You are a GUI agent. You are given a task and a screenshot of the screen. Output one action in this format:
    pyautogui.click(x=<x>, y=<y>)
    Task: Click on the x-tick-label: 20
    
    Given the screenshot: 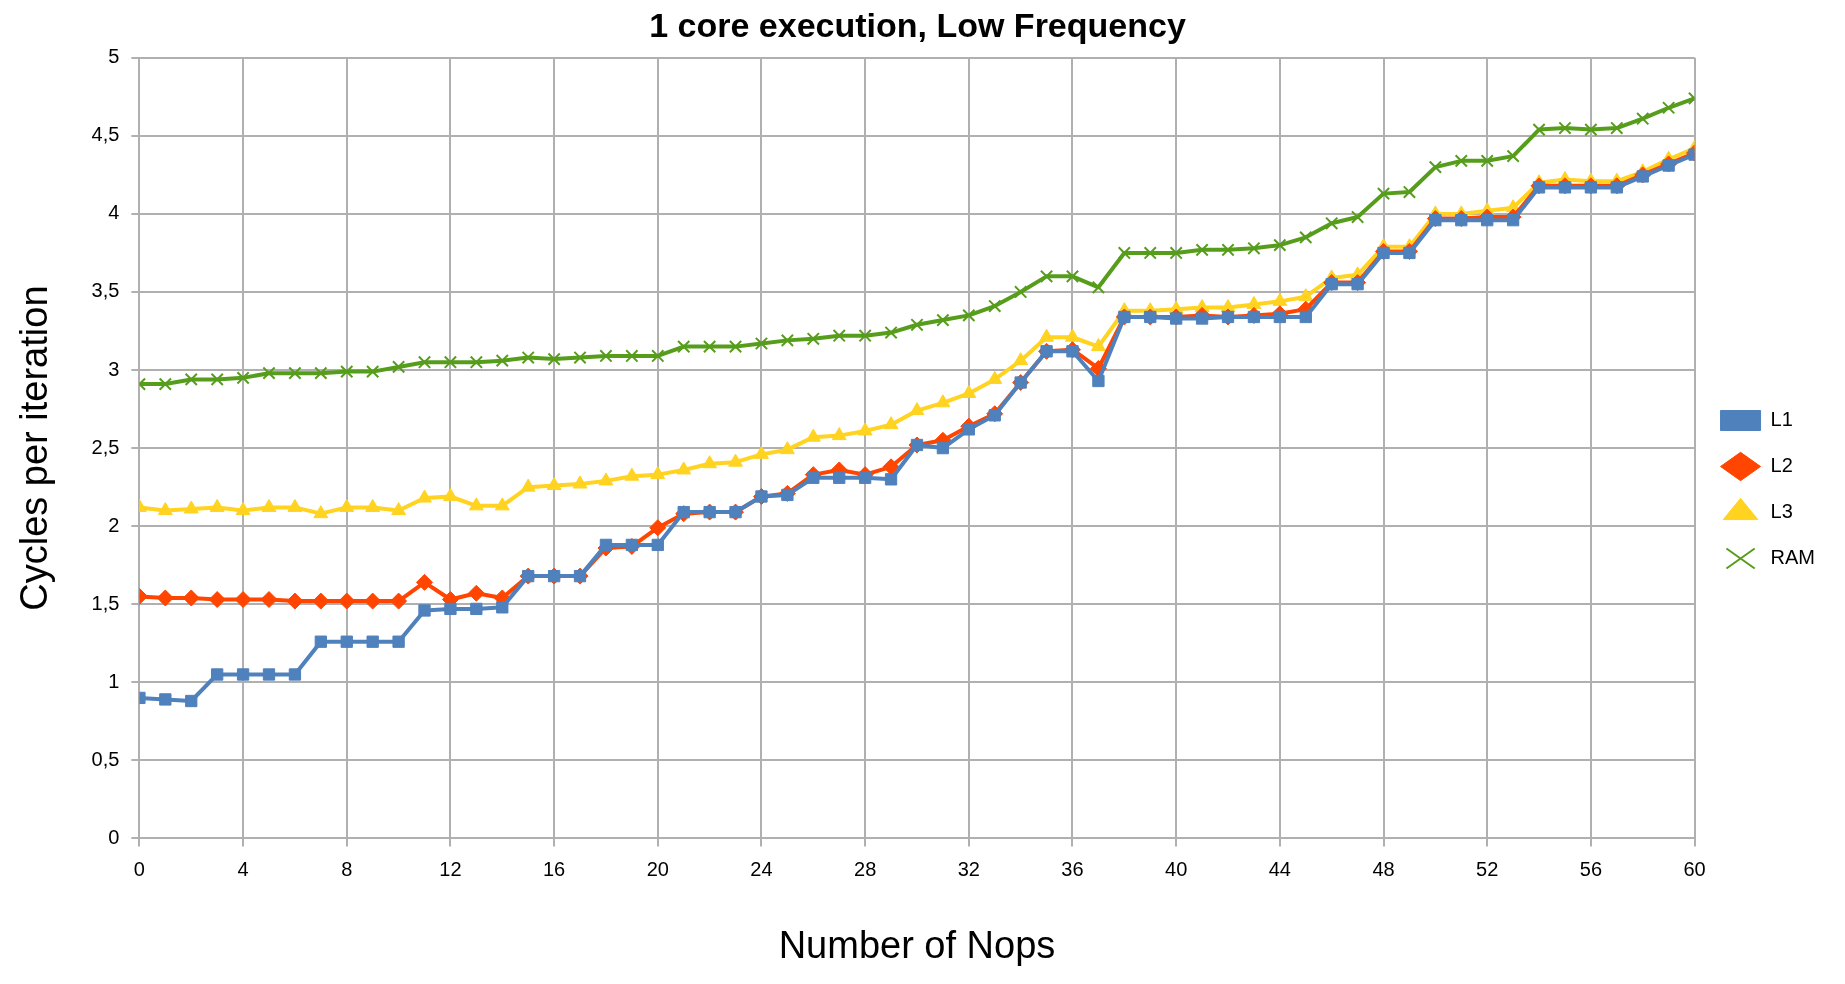 What is the action you would take?
    pyautogui.click(x=657, y=868)
    